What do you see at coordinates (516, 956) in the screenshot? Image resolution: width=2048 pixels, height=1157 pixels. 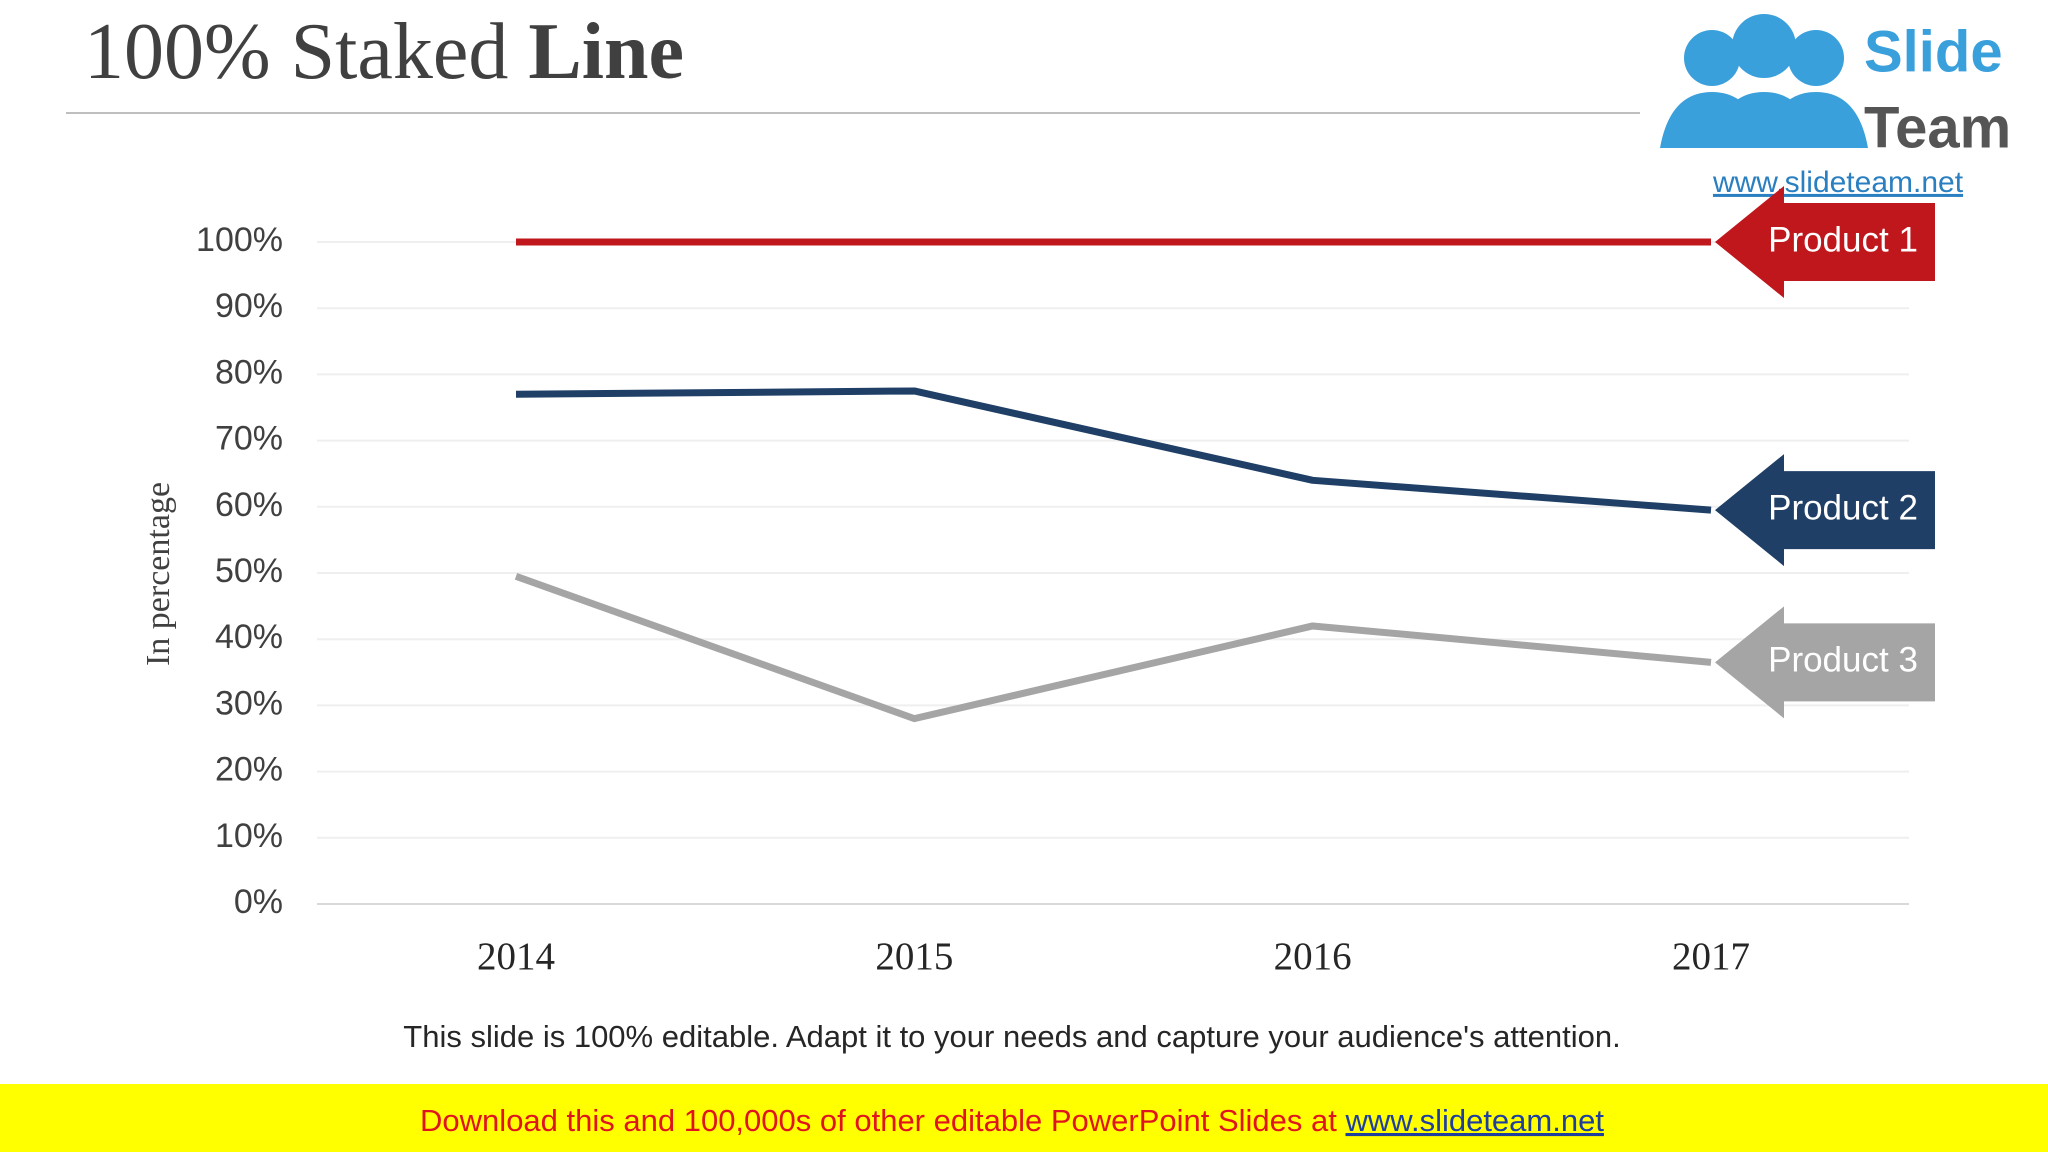 I see `x-tick-label: 2014` at bounding box center [516, 956].